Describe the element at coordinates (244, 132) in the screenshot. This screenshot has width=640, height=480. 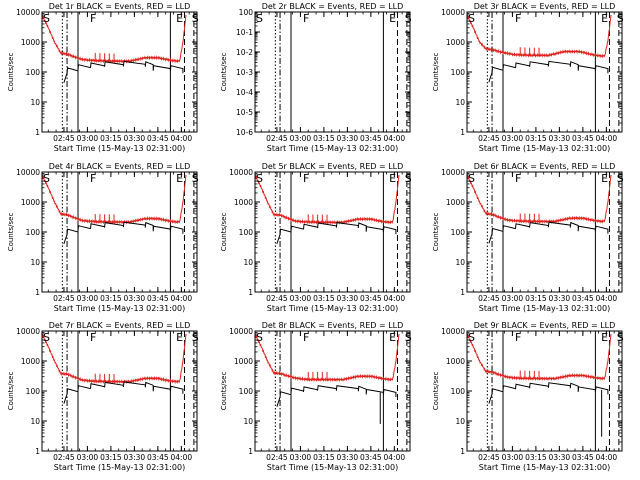
I see `y-tick-label: 10-6` at that location.